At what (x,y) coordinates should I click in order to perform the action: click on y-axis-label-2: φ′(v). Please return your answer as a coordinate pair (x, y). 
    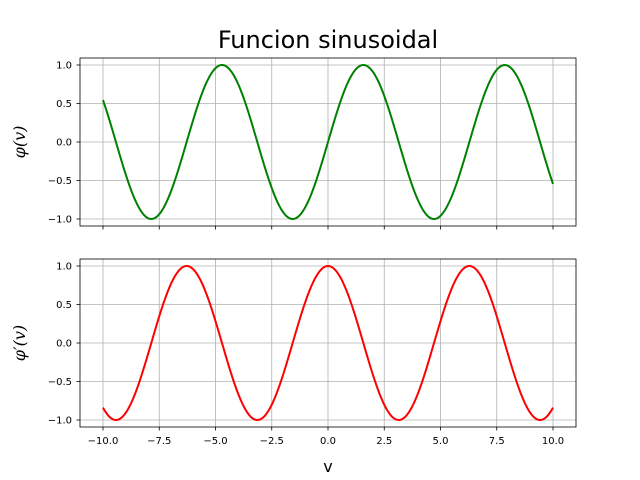
    Looking at the image, I should click on (19, 343).